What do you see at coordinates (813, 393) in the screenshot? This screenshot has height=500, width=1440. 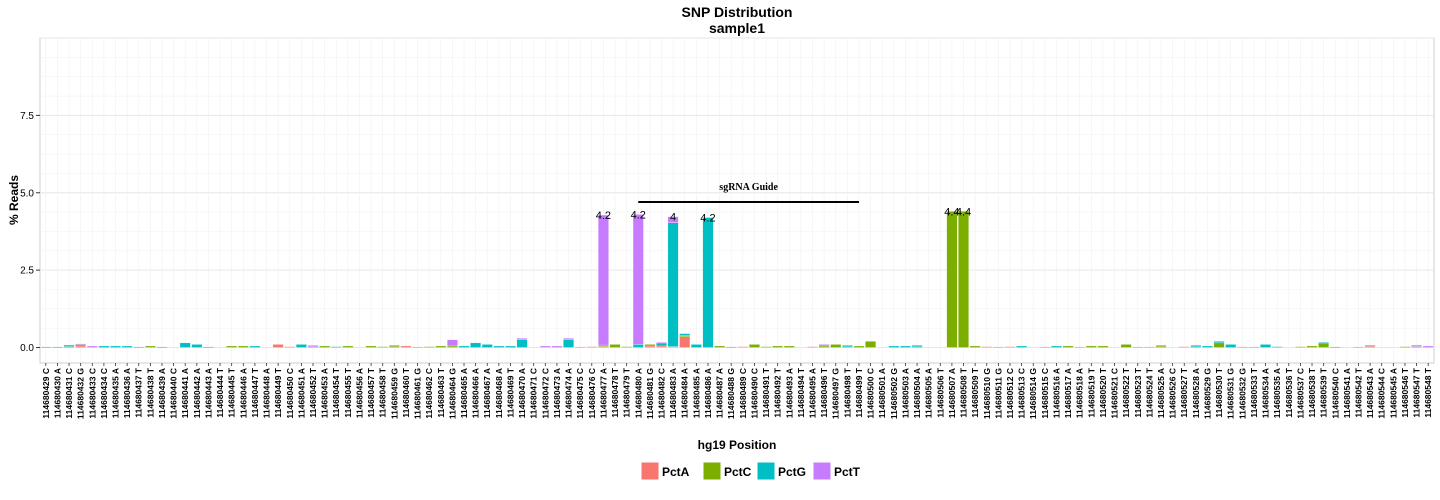 I see `x-tick-label: 114680495 A` at bounding box center [813, 393].